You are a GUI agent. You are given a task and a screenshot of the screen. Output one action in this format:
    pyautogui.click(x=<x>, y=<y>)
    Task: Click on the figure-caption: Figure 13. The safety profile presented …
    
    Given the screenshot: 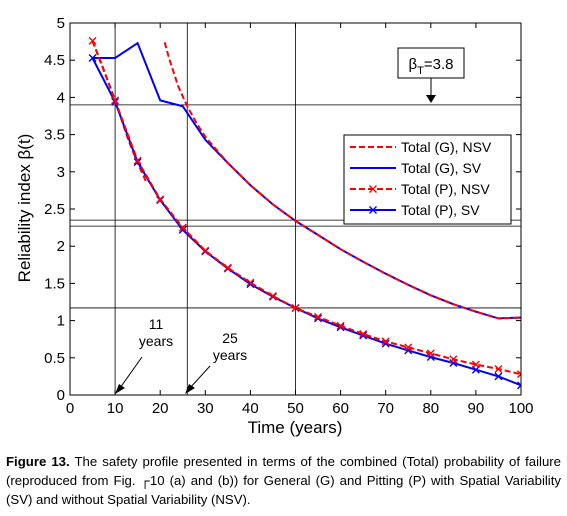 What is the action you would take?
    pyautogui.click(x=283, y=480)
    